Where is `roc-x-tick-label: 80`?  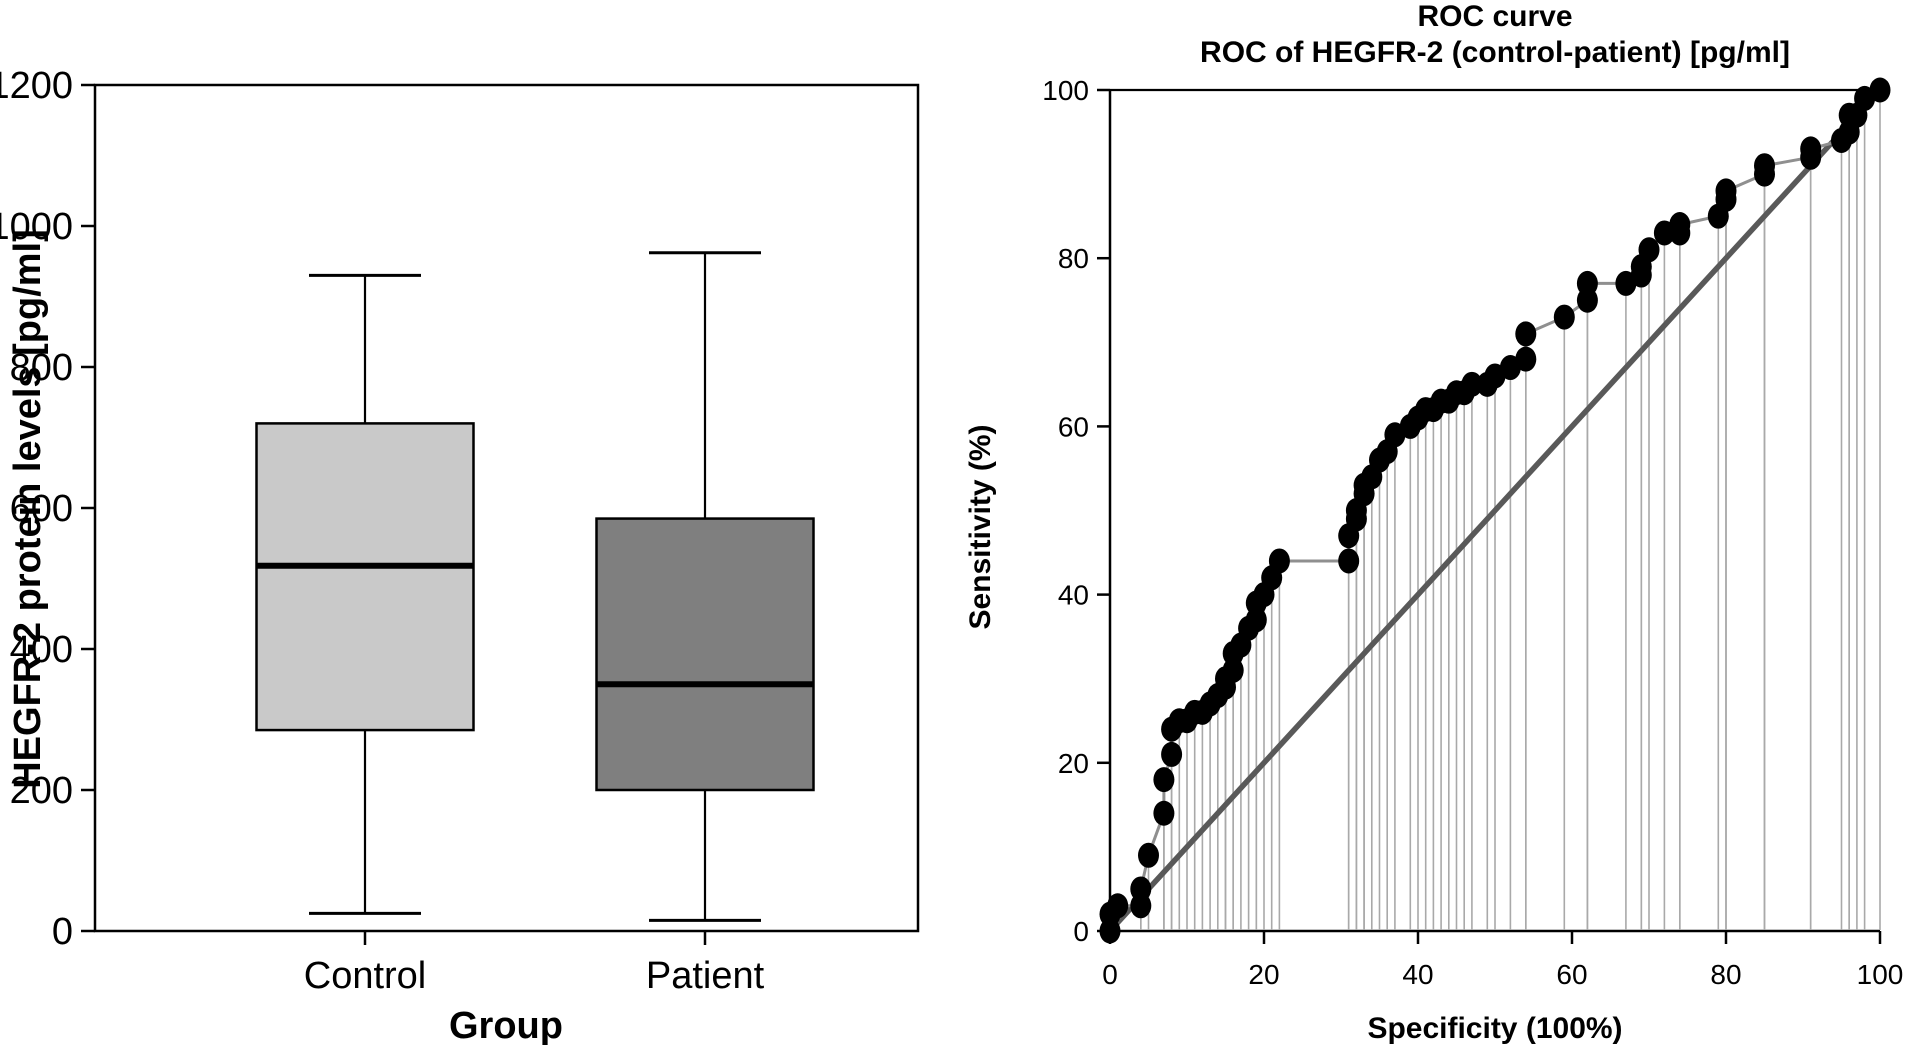 roc-x-tick-label: 80 is located at coordinates (1725, 974).